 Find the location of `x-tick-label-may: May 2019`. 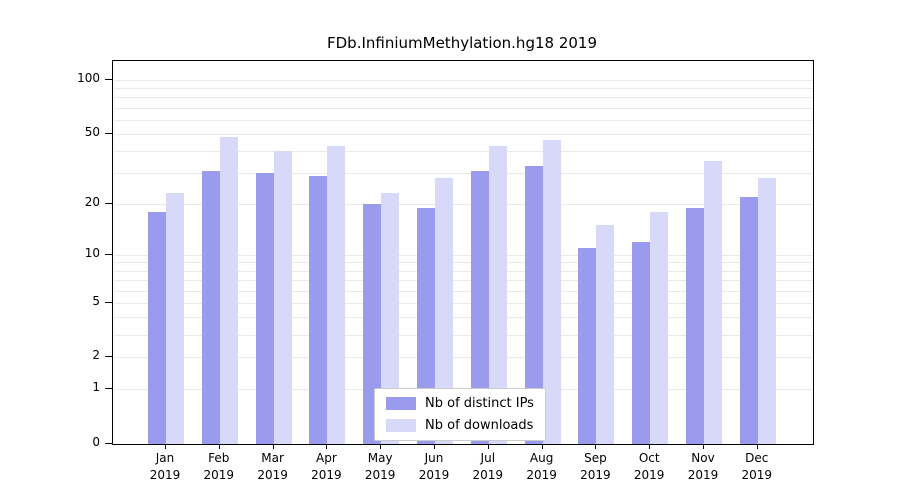

x-tick-label-may: May 2019 is located at coordinates (380, 466).